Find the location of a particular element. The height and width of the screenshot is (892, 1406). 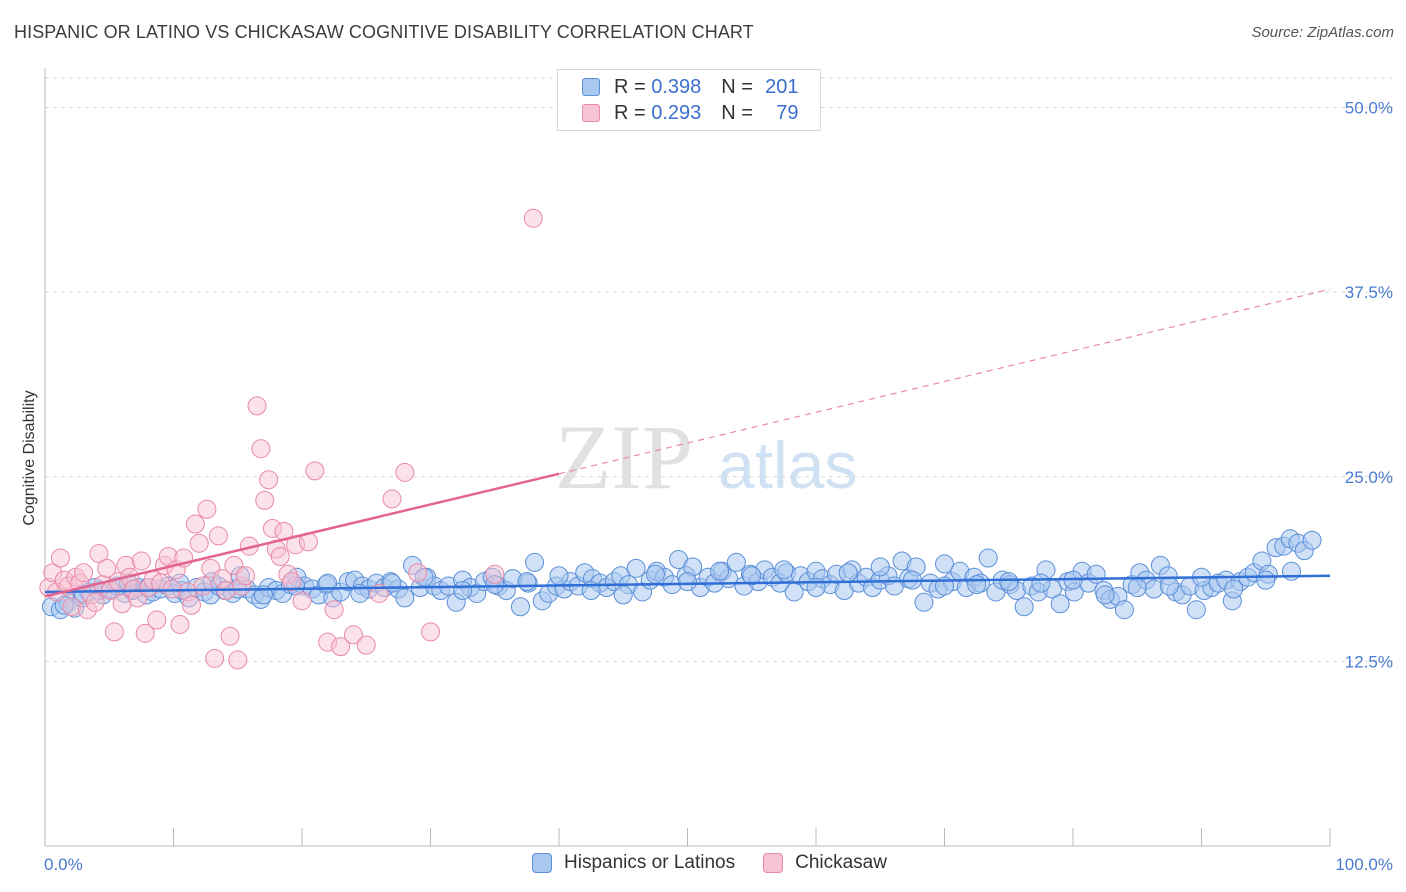

legend-label-chickasaw: Chickasaw is located at coordinates (841, 862).